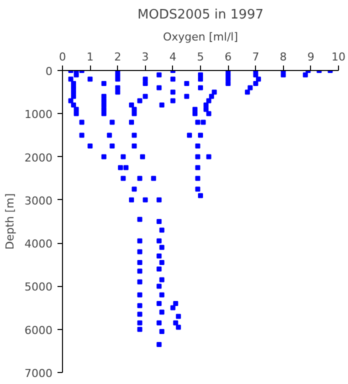 Image resolution: width=348 pixels, height=384 pixels. I want to click on x-tick-label: 0, so click(62, 57).